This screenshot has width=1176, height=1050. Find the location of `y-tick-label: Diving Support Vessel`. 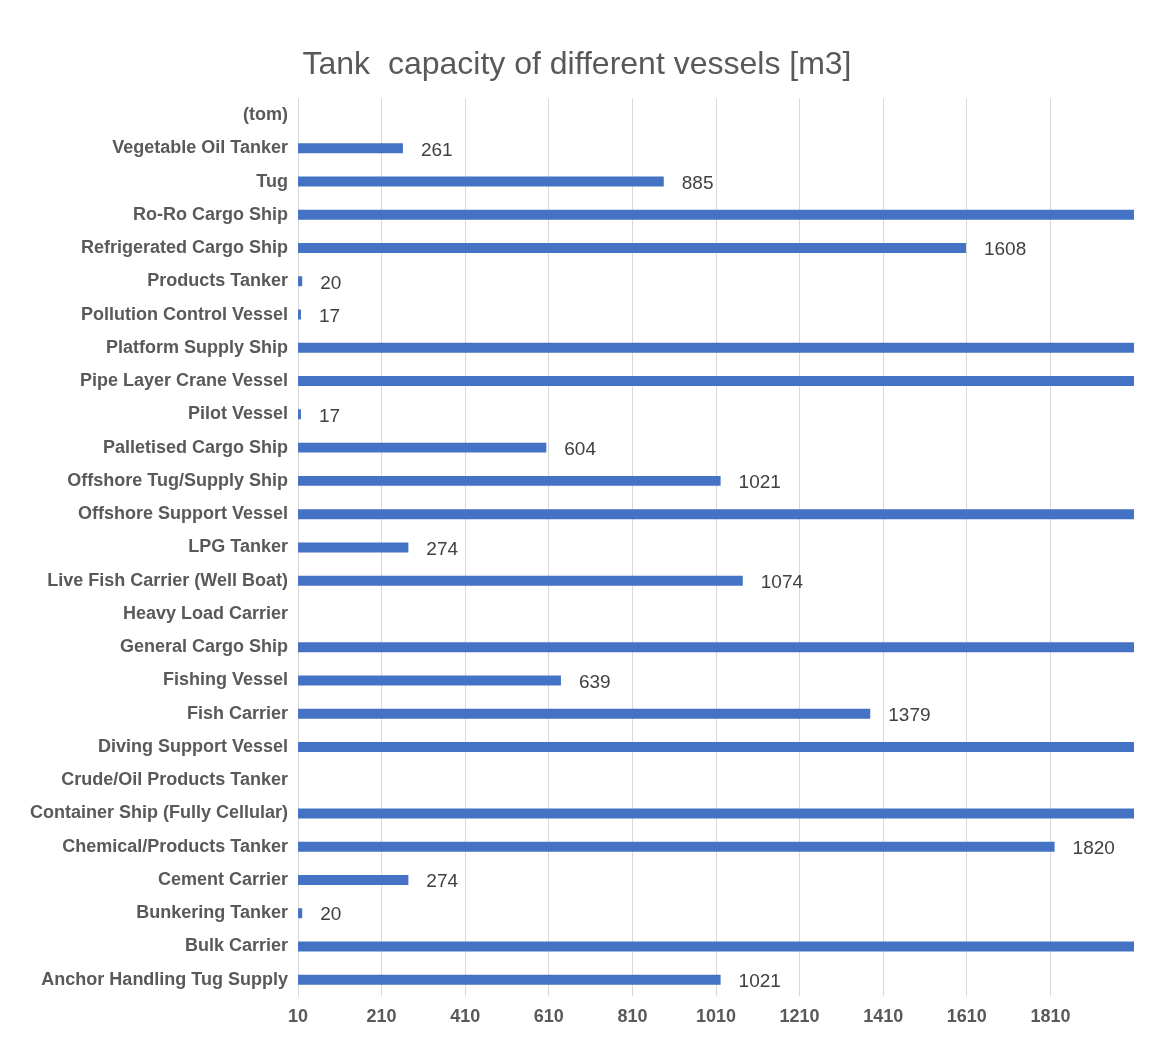

y-tick-label: Diving Support Vessel is located at coordinates (193, 745).